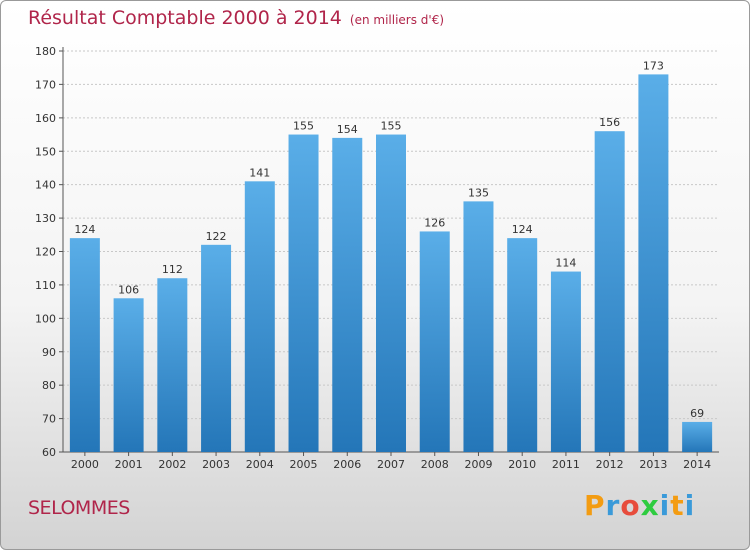 This screenshot has height=550, width=750. What do you see at coordinates (677, 505) in the screenshot?
I see `logo-letter: t` at bounding box center [677, 505].